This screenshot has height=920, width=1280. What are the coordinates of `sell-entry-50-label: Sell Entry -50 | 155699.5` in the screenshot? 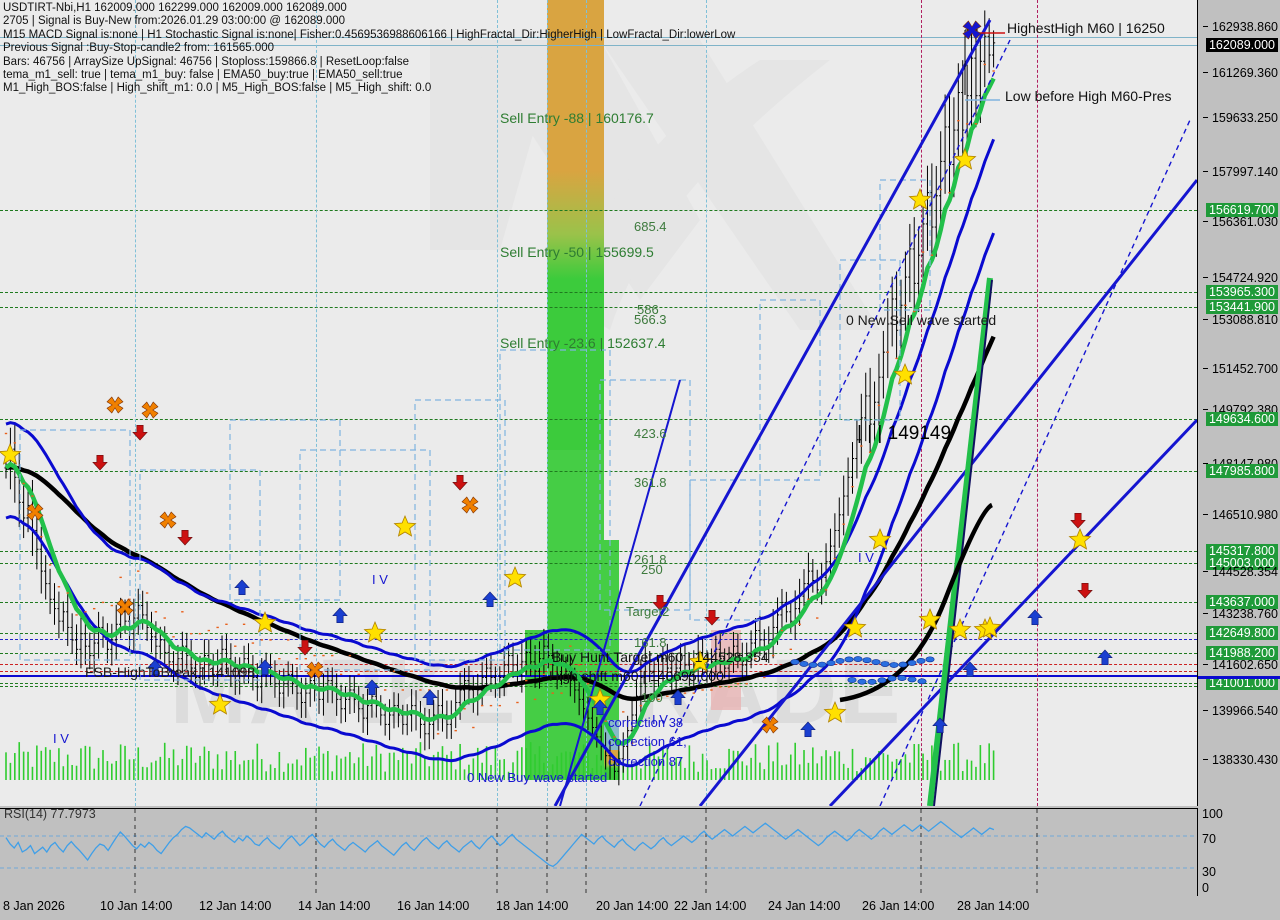 It's located at (577, 252).